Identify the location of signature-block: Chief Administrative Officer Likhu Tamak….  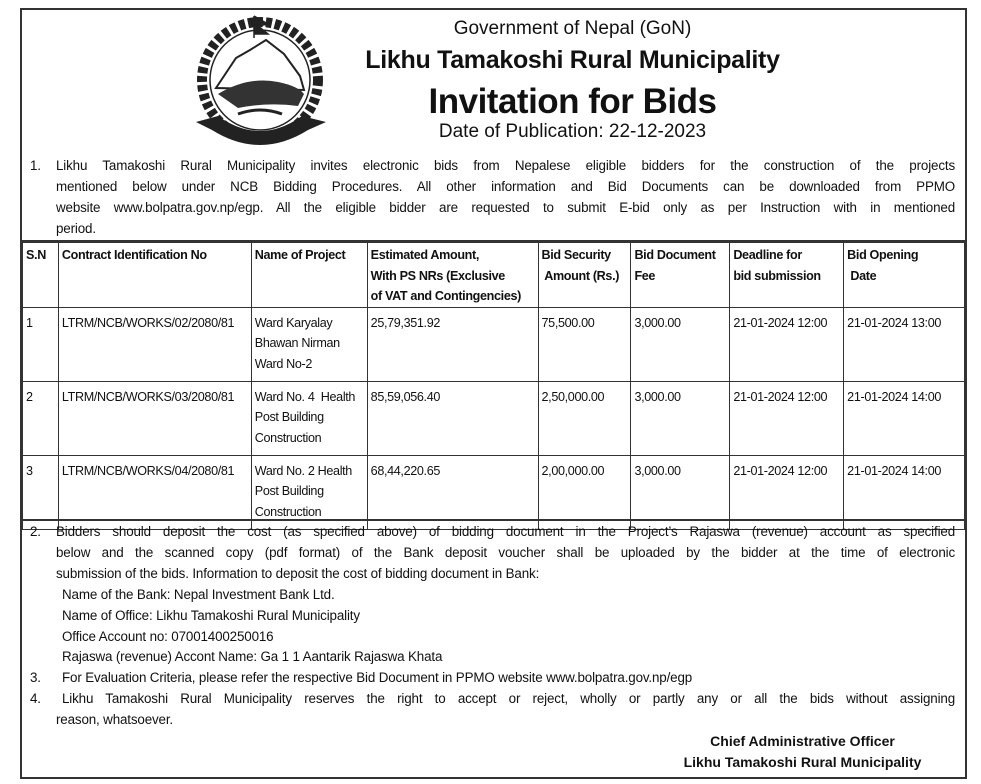
(802, 752).